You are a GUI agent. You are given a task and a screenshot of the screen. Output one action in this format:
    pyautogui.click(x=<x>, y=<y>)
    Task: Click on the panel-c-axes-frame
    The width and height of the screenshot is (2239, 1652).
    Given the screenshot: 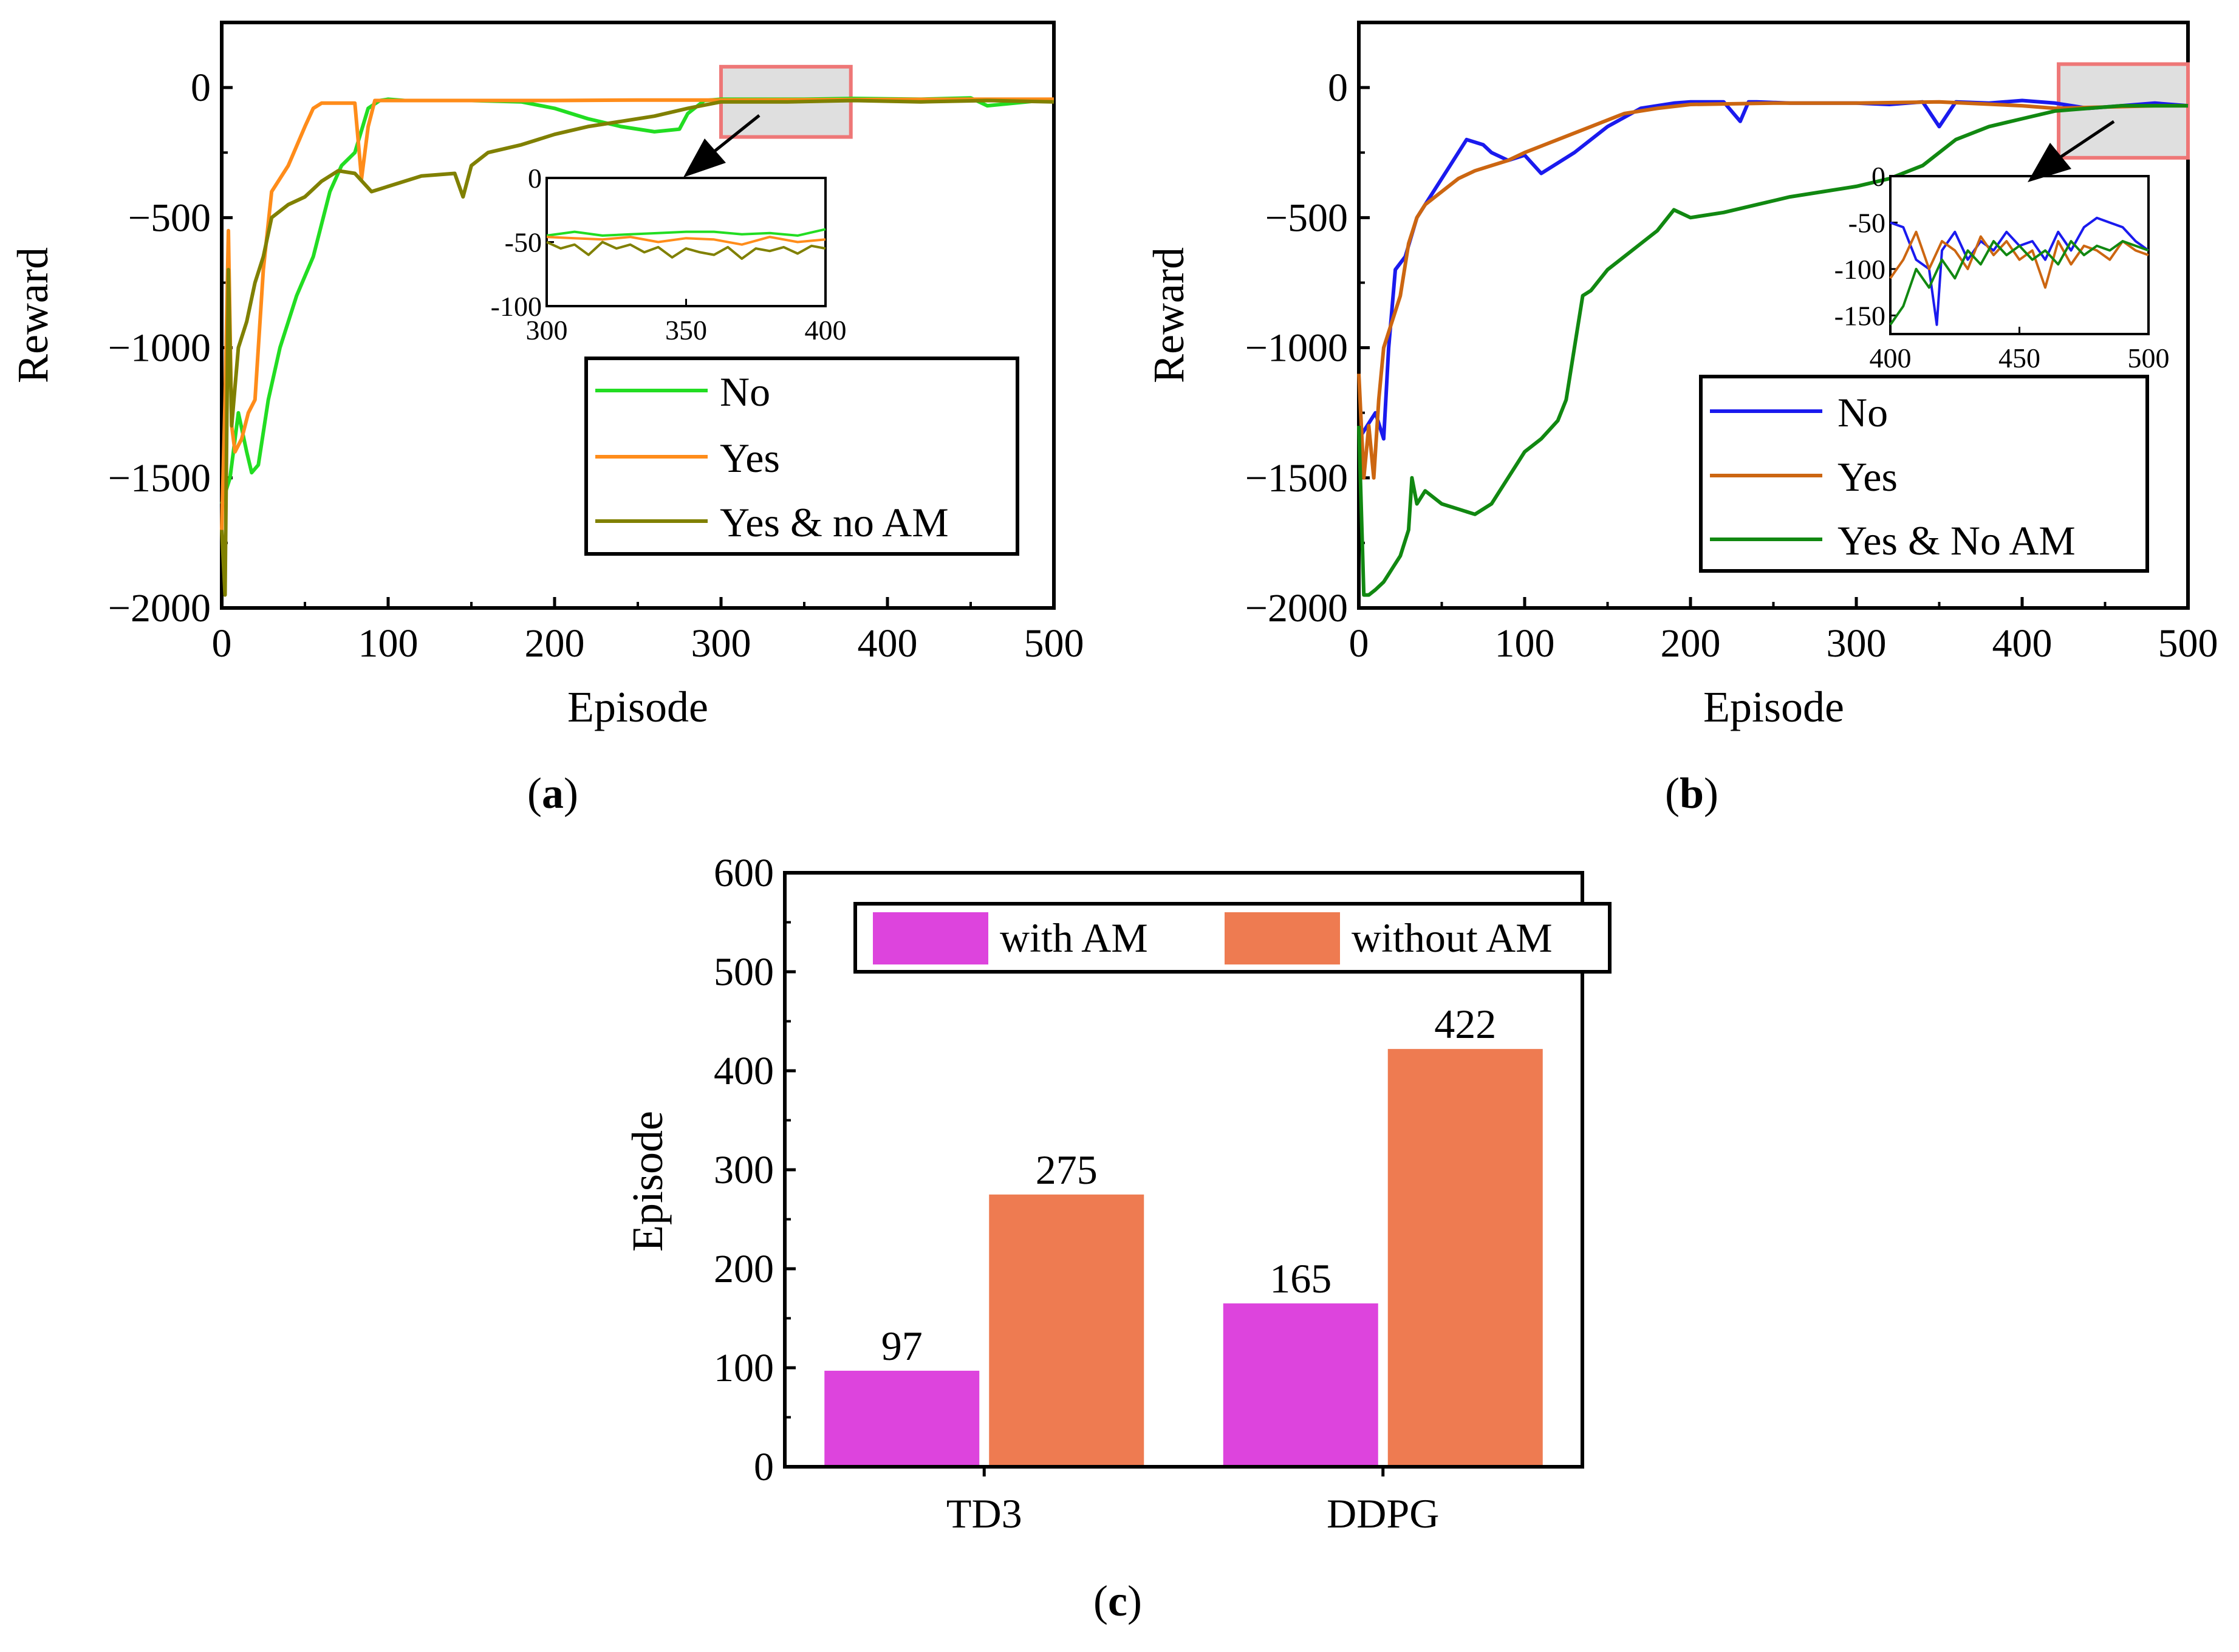 What is the action you would take?
    pyautogui.click(x=1183, y=1170)
    